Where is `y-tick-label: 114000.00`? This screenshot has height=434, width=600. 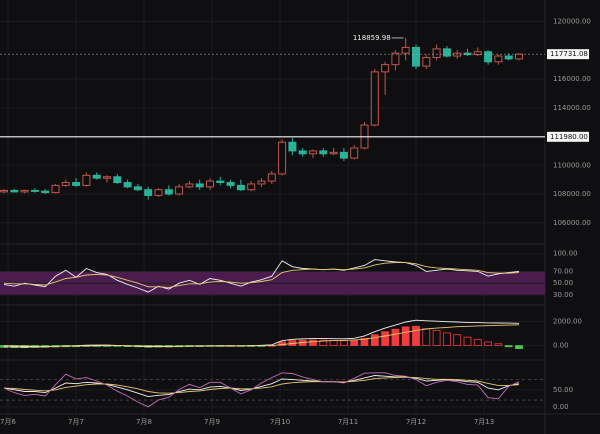 y-tick-label: 114000.00 is located at coordinates (572, 108).